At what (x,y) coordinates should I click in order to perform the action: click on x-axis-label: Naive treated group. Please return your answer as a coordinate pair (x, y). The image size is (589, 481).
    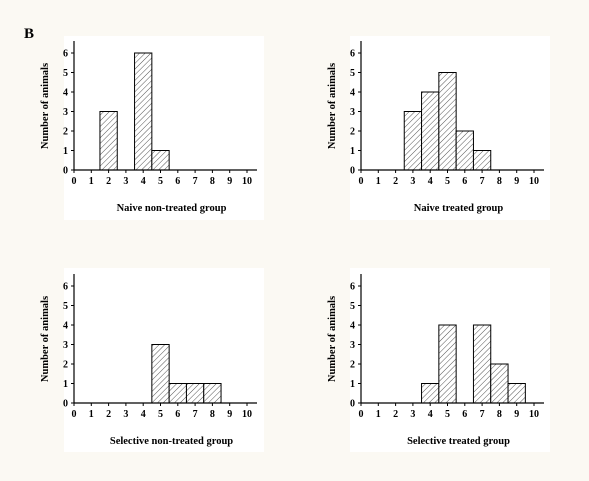
    Looking at the image, I should click on (459, 208).